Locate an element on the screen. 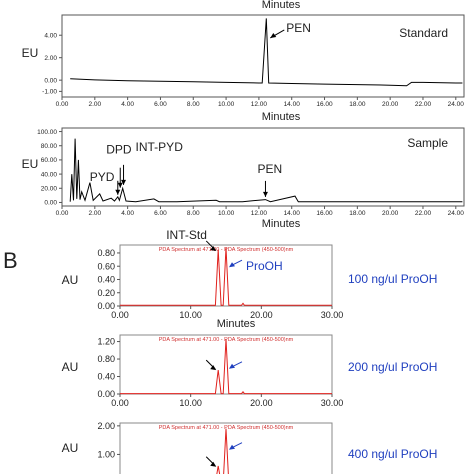 The width and height of the screenshot is (474, 474). prooh-100-trace is located at coordinates (226, 276).